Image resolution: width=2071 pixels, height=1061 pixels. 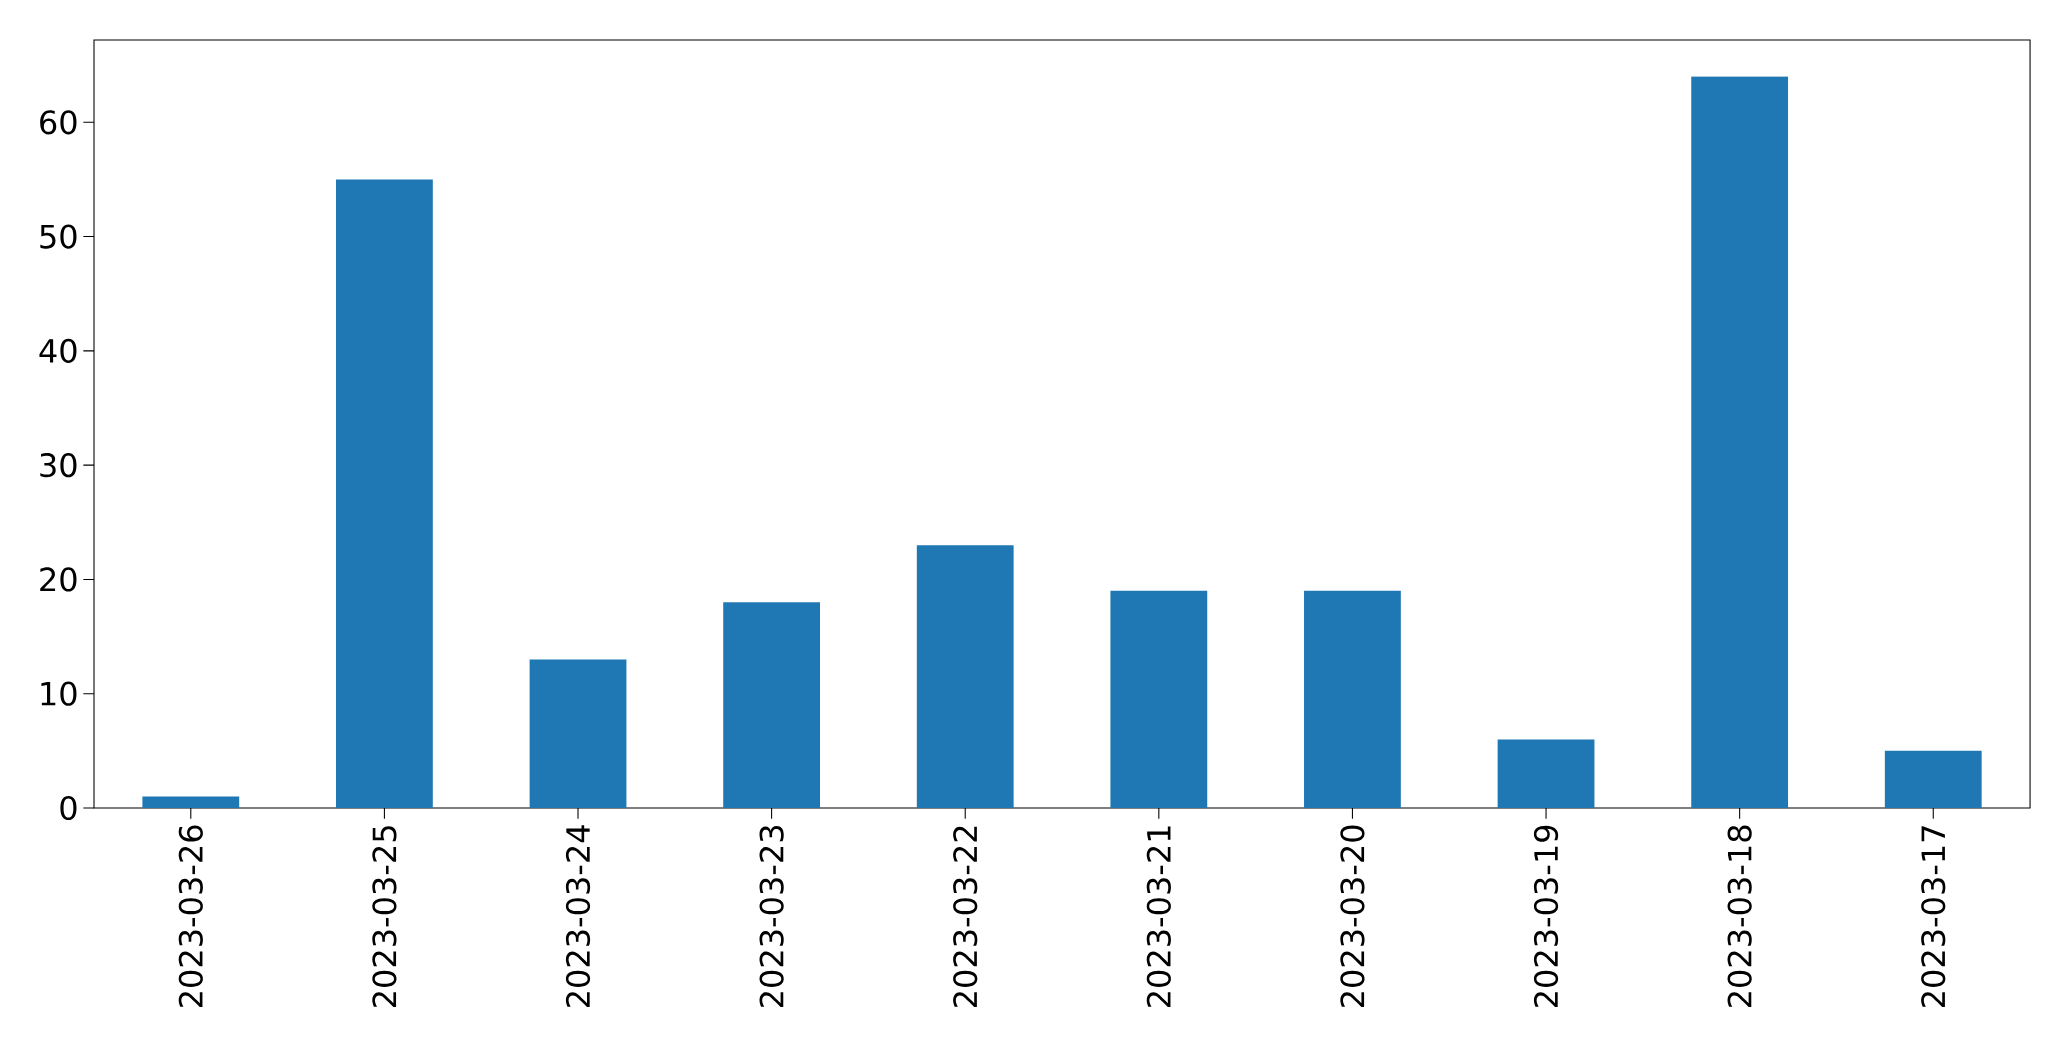 I want to click on y-tick-label: 40, so click(x=58, y=350).